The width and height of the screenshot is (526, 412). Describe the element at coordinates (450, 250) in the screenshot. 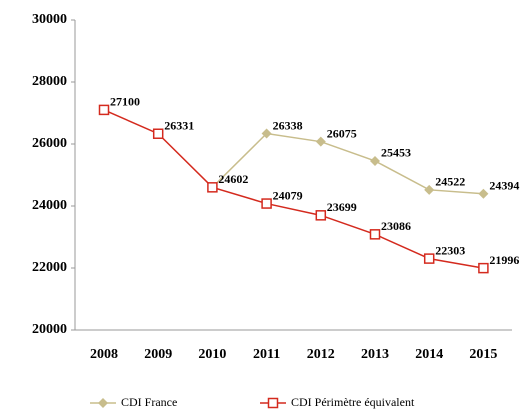

I see `data-label: 22303` at that location.